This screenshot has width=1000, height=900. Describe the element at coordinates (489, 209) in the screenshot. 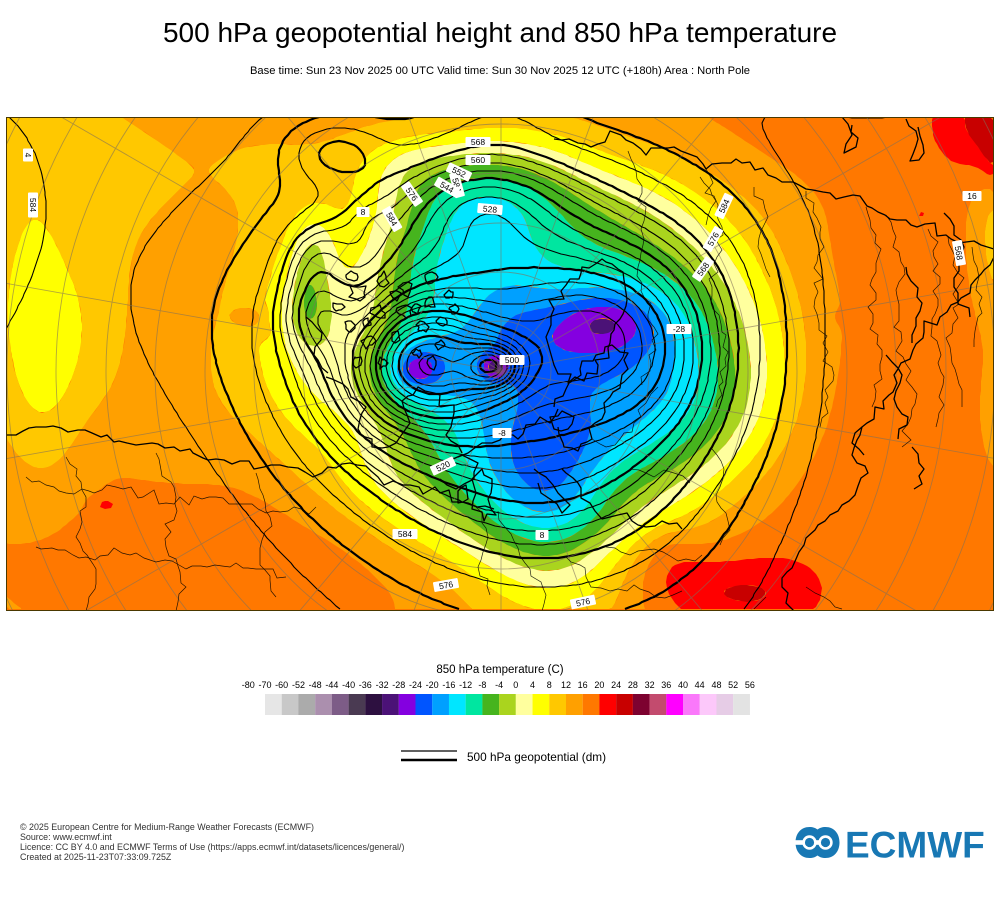

I see `svg-text: 528` at that location.